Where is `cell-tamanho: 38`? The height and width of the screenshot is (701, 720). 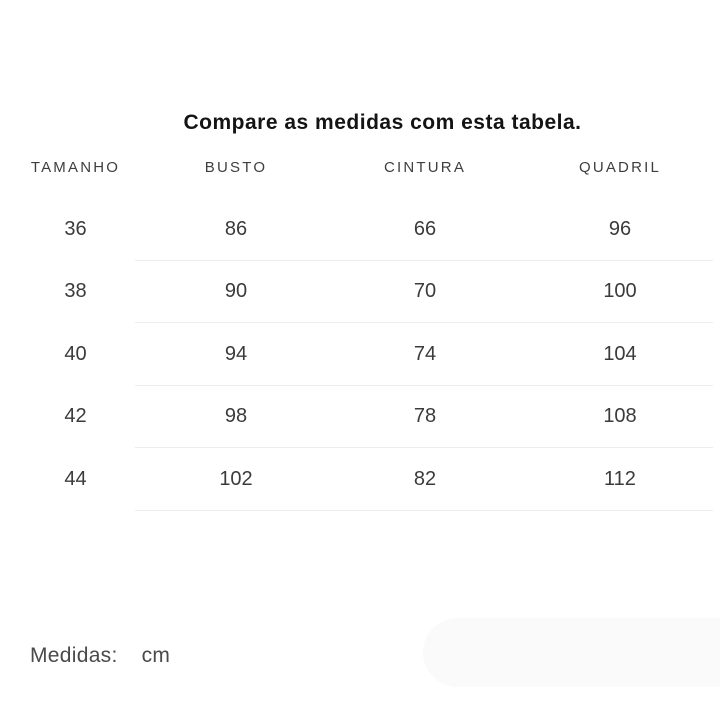 cell-tamanho: 38 is located at coordinates (75, 291).